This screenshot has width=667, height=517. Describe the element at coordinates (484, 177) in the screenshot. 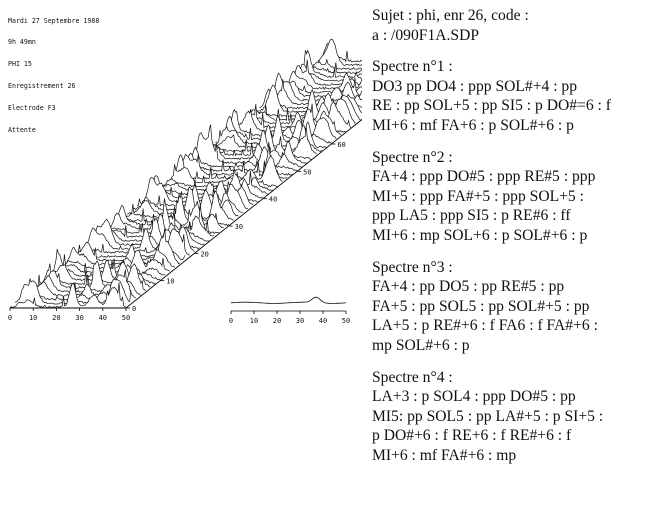

I see `spectrum-line: FA+4 : ppp DO#5 : ppp RE#5 : ppp` at that location.